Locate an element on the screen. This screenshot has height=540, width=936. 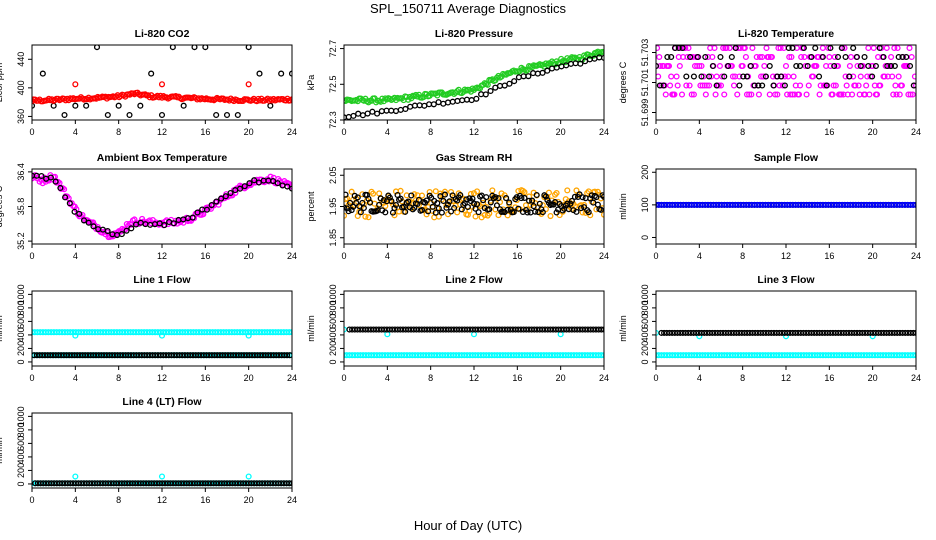
y-tick-label: 1.95 is located at coordinates (333, 207).